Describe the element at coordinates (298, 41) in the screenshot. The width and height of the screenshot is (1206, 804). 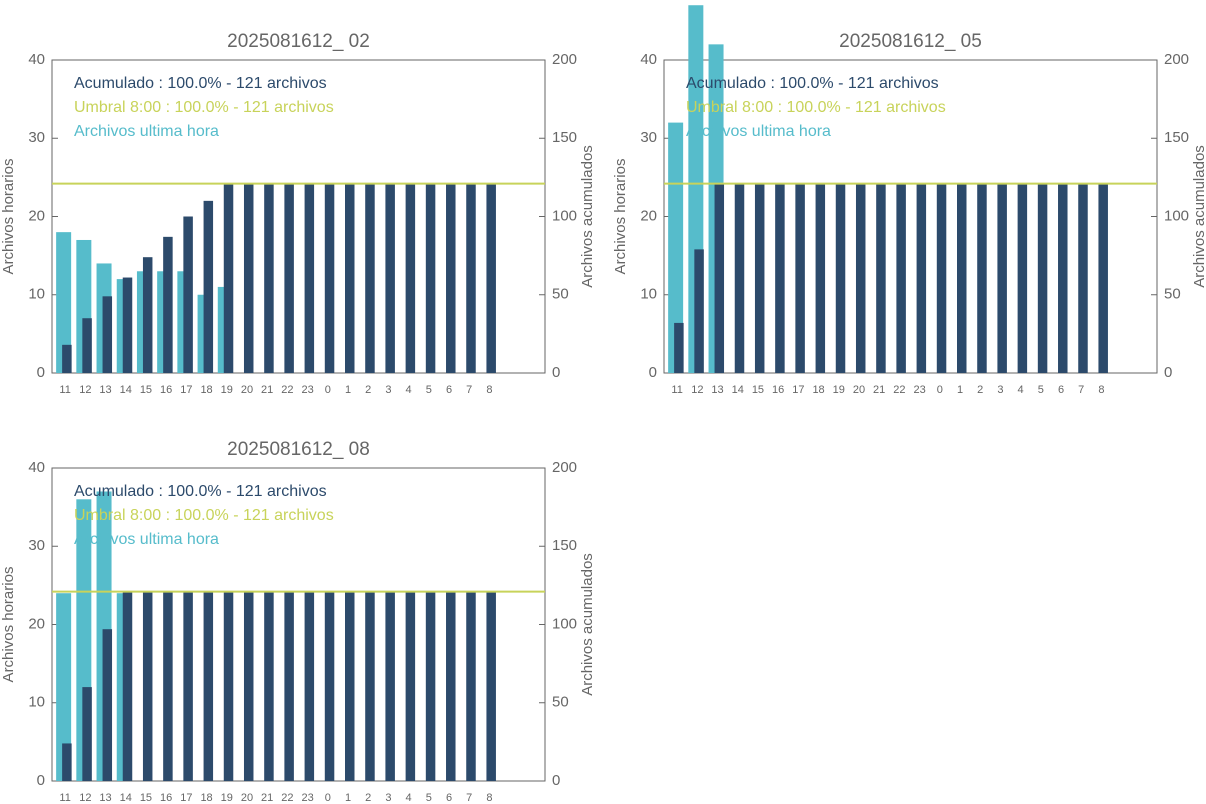
I see `chart-title: 2025081612_ 02` at that location.